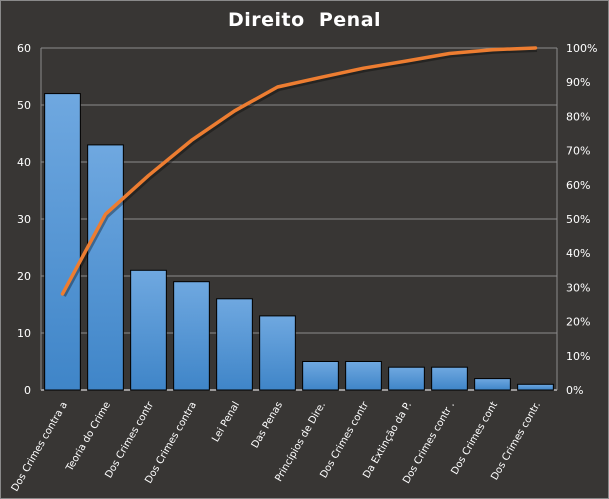  What do you see at coordinates (387, 440) in the screenshot?
I see `x-tick-label: Da Extinção da P.` at bounding box center [387, 440].